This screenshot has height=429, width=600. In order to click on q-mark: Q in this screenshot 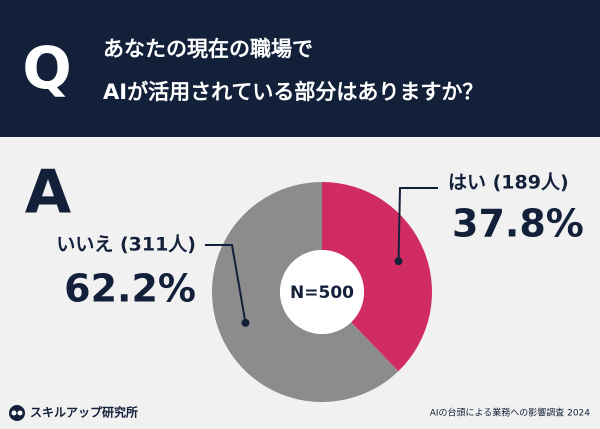, I will do `click(46, 68)`.